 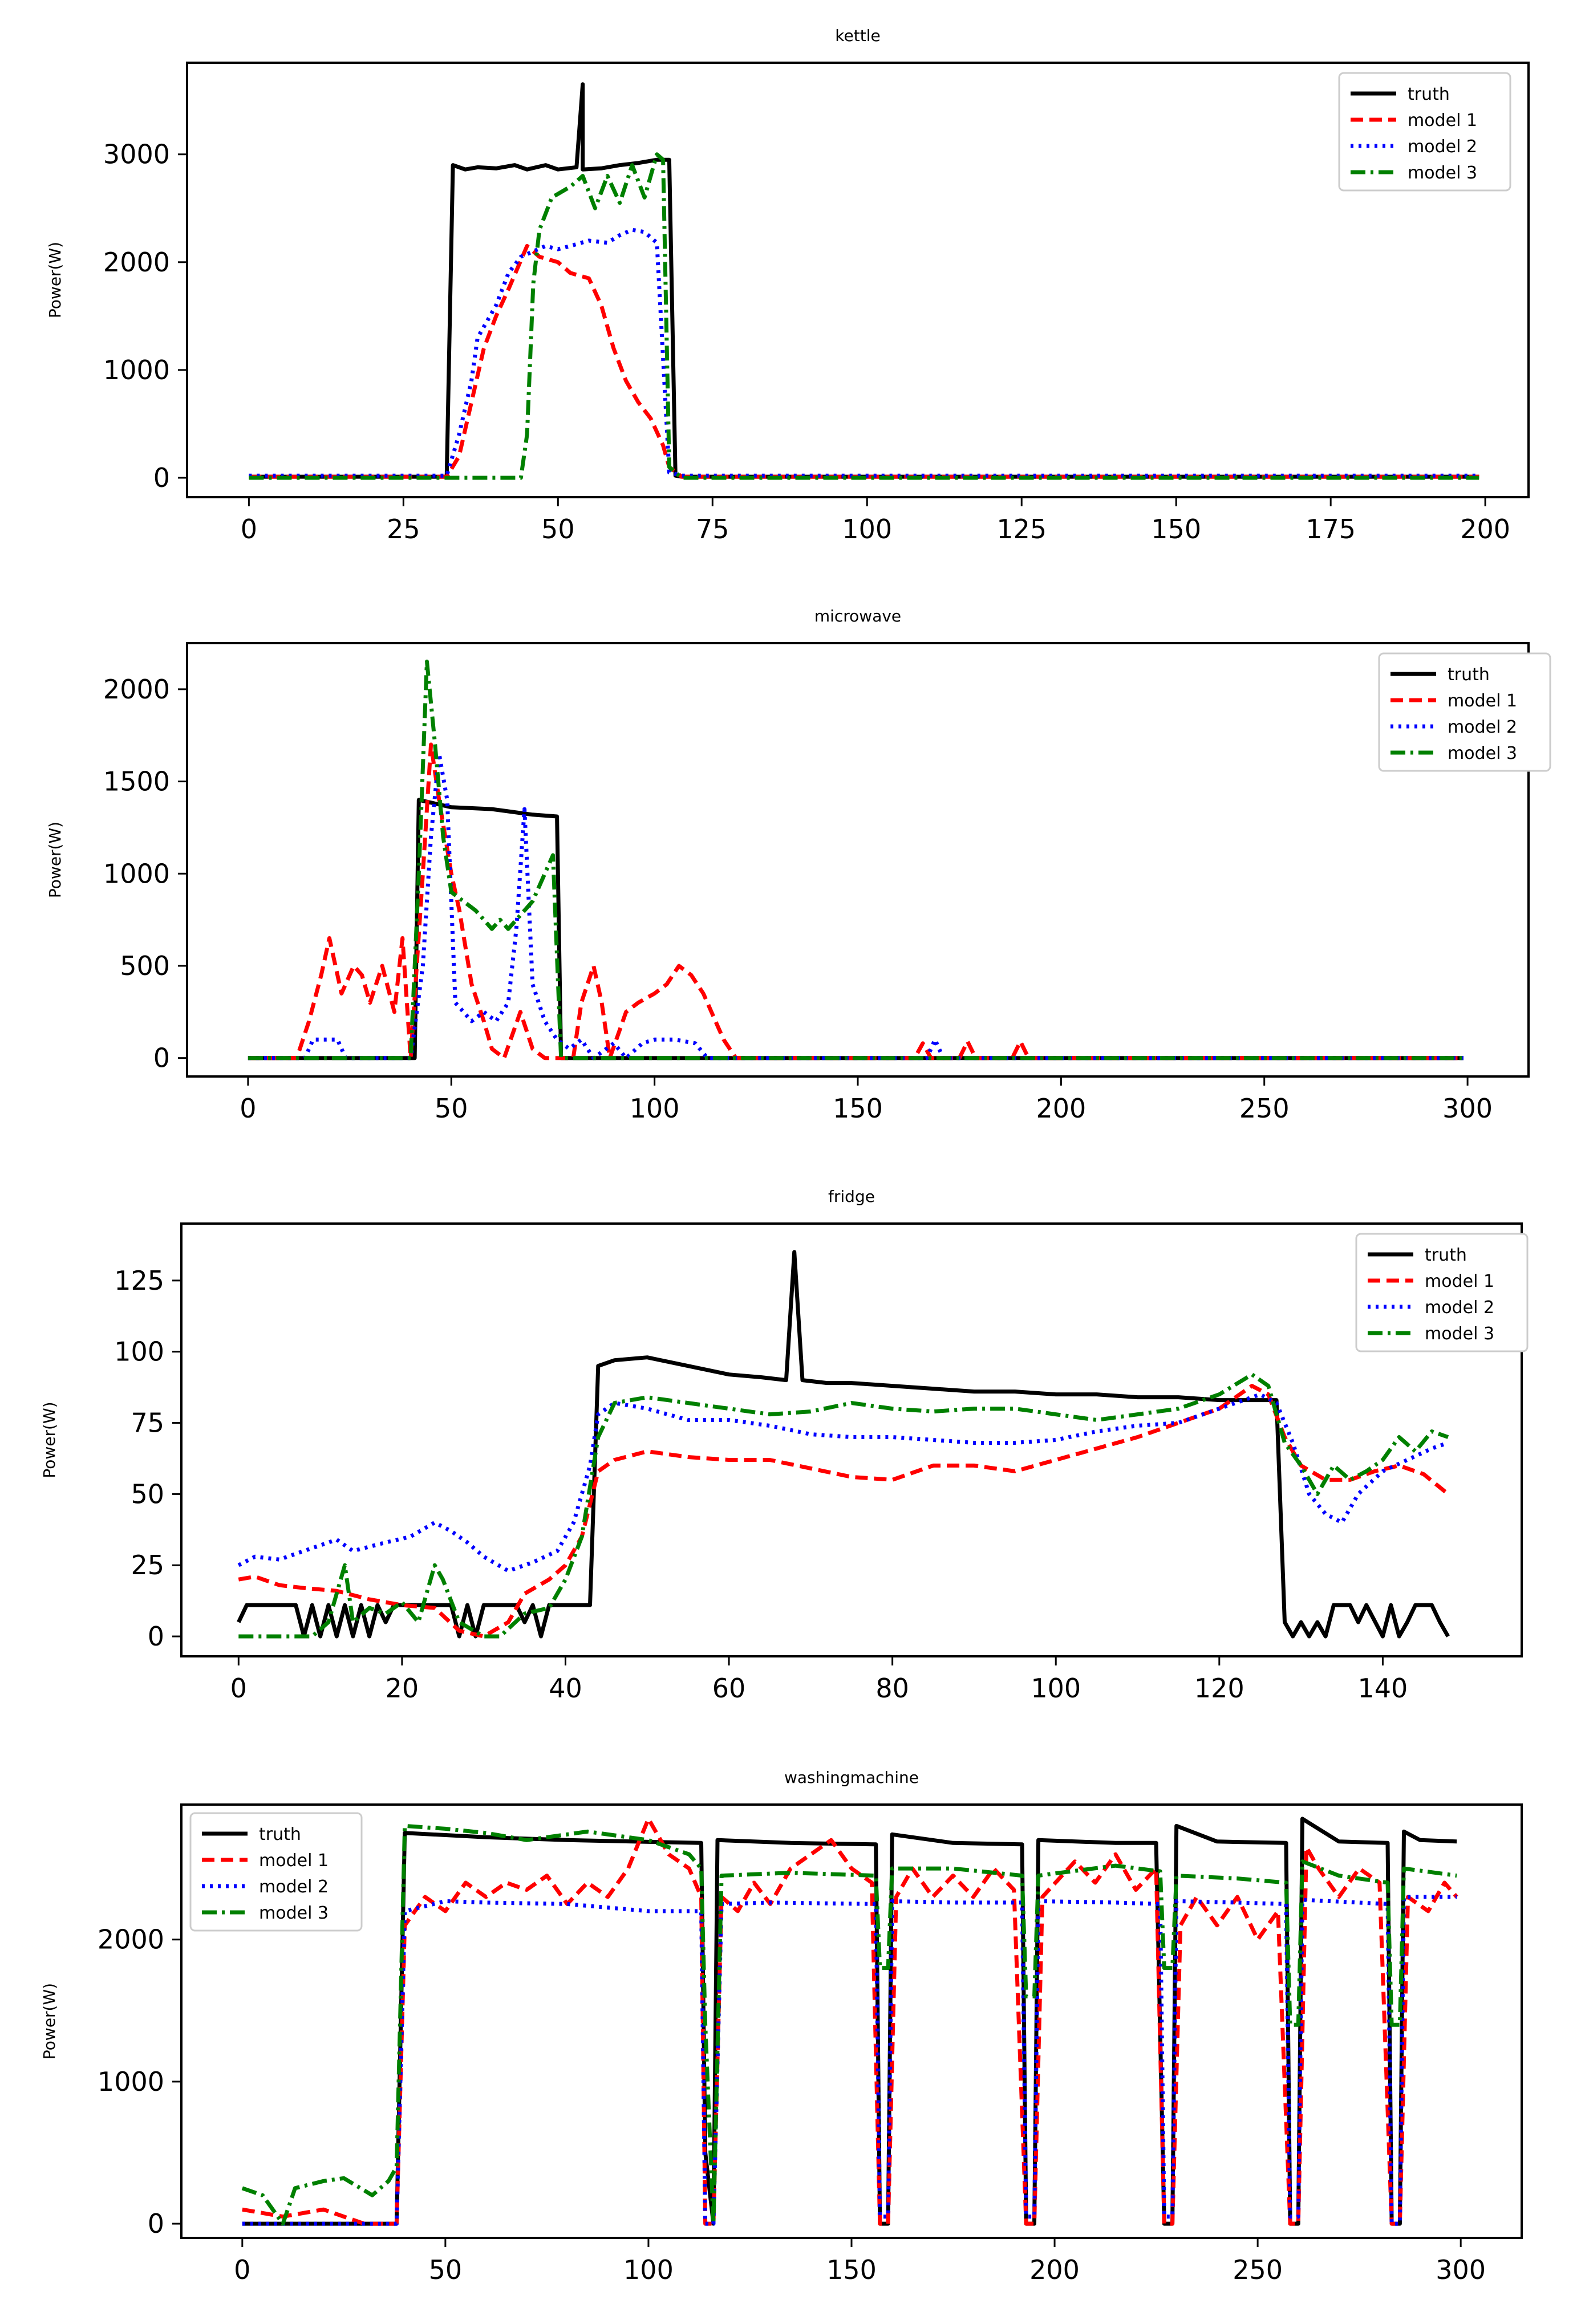 I want to click on x-tick-label: 25, so click(x=403, y=529).